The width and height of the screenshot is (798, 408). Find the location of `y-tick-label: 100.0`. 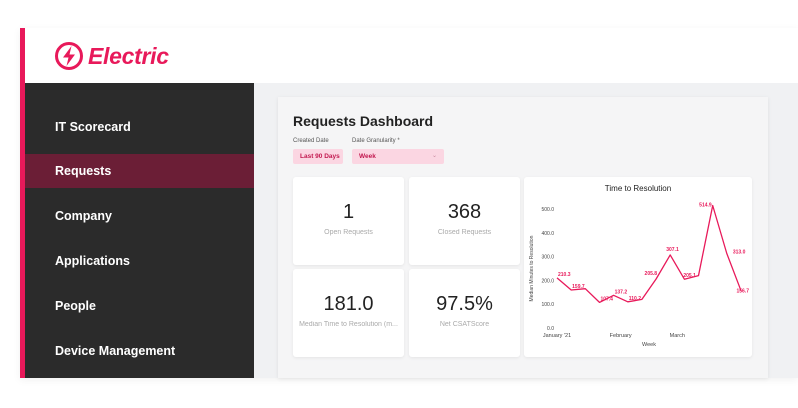

y-tick-label: 100.0 is located at coordinates (547, 305).